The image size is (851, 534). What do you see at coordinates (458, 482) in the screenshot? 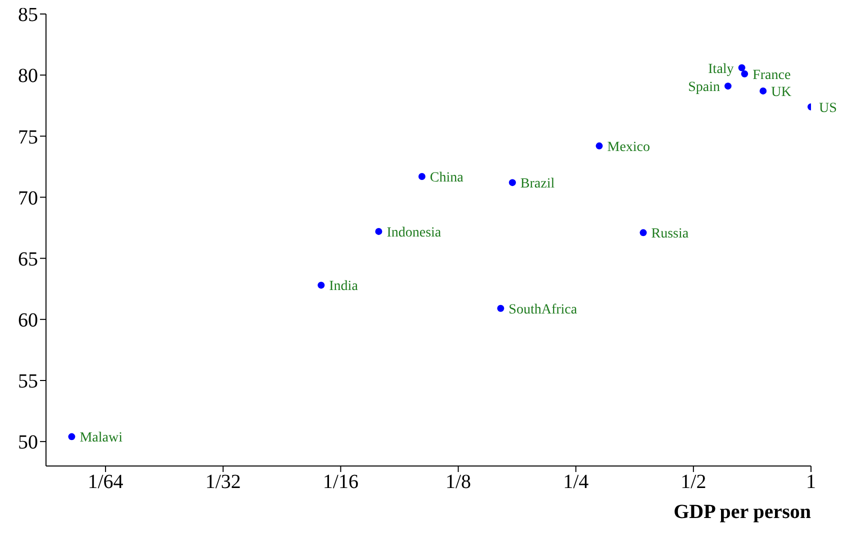
I see `x-tick-label: 1/8` at bounding box center [458, 482].